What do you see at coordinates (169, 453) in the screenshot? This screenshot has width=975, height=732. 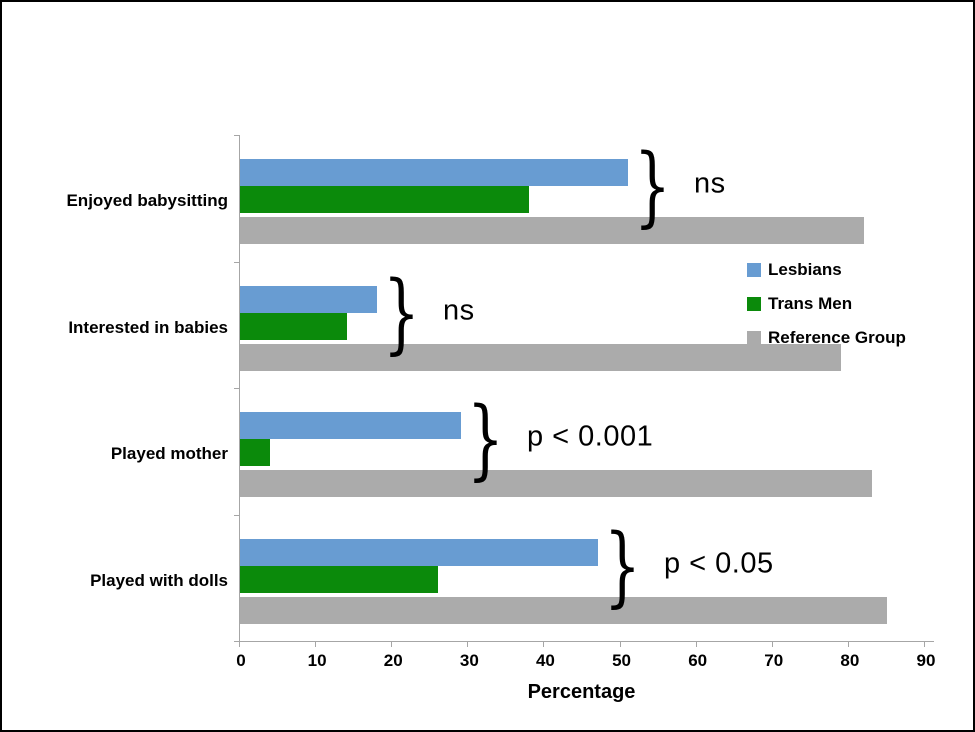 I see `category-label: Played mother` at bounding box center [169, 453].